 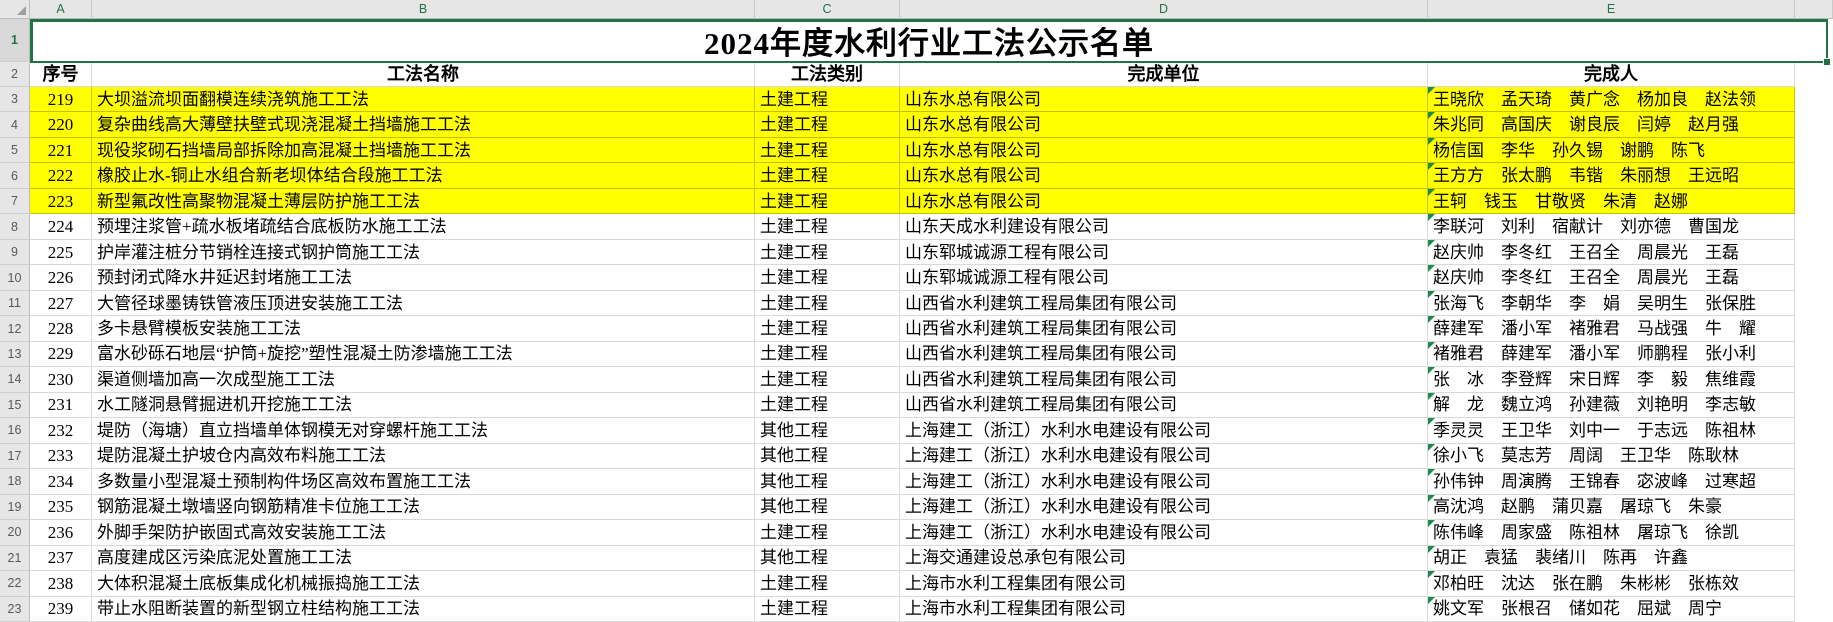 I want to click on cell-B20: 外脚手架防护嵌固式高效安装施工工法, so click(x=423, y=533).